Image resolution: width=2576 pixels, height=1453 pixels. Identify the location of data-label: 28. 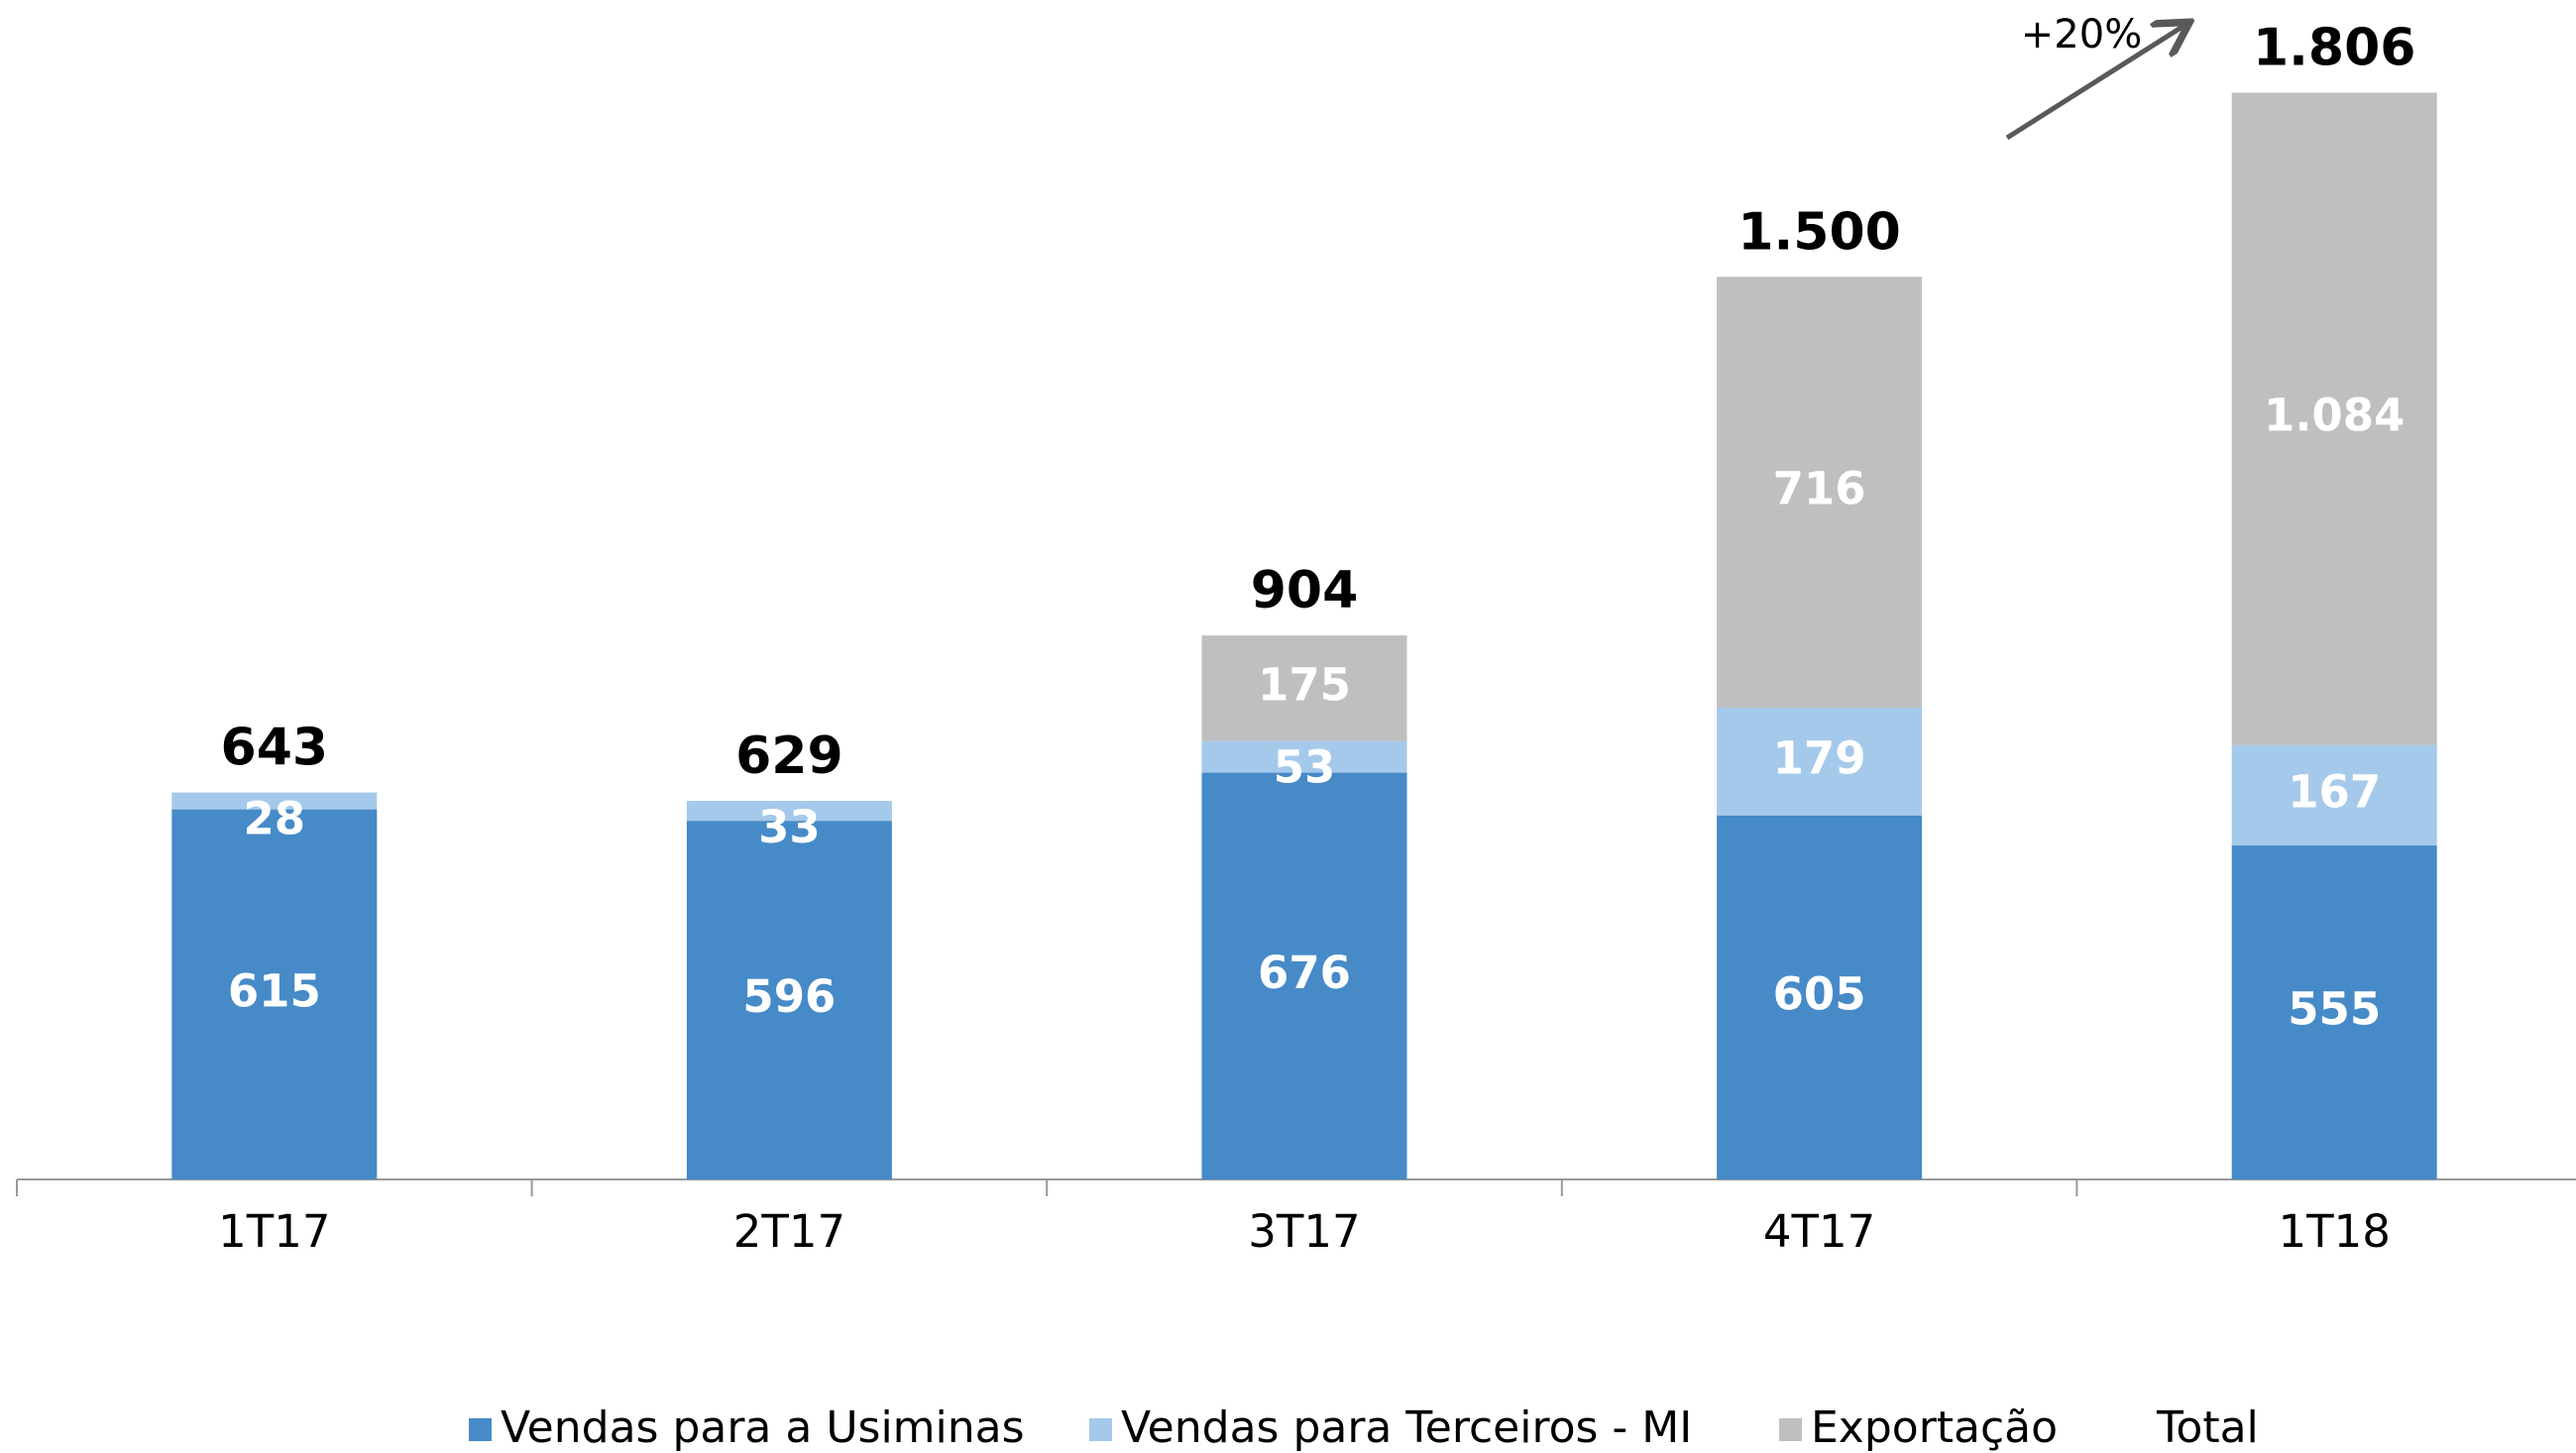
(274, 819).